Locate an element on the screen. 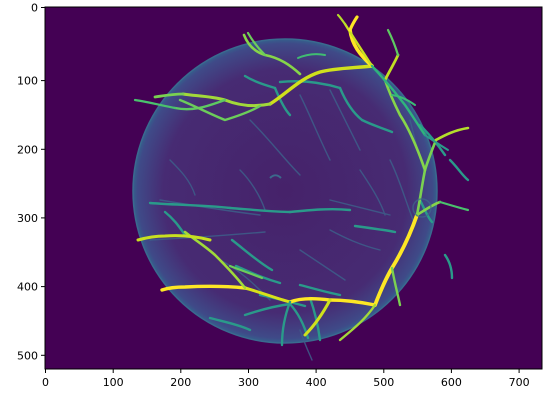  y-tick-label: 500 is located at coordinates (27, 355).